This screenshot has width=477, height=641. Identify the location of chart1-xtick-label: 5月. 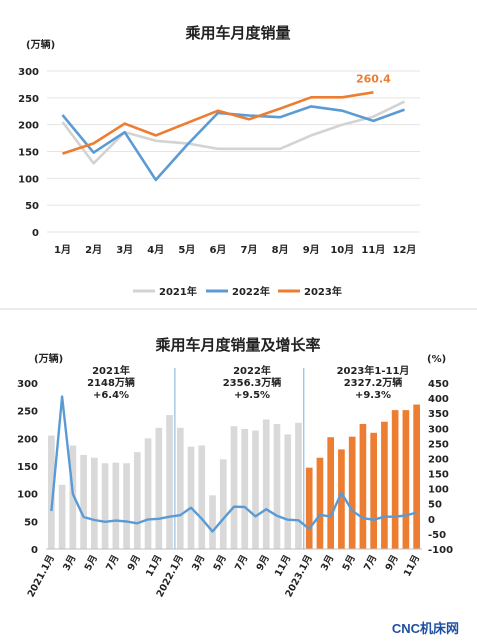
(186, 250).